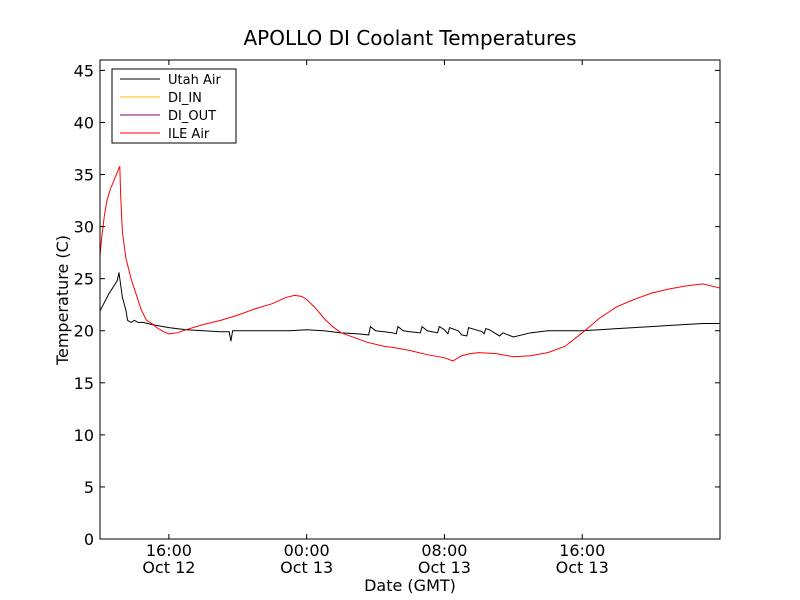 This screenshot has width=800, height=600. Describe the element at coordinates (89, 487) in the screenshot. I see `y-tick-label: 5` at that location.